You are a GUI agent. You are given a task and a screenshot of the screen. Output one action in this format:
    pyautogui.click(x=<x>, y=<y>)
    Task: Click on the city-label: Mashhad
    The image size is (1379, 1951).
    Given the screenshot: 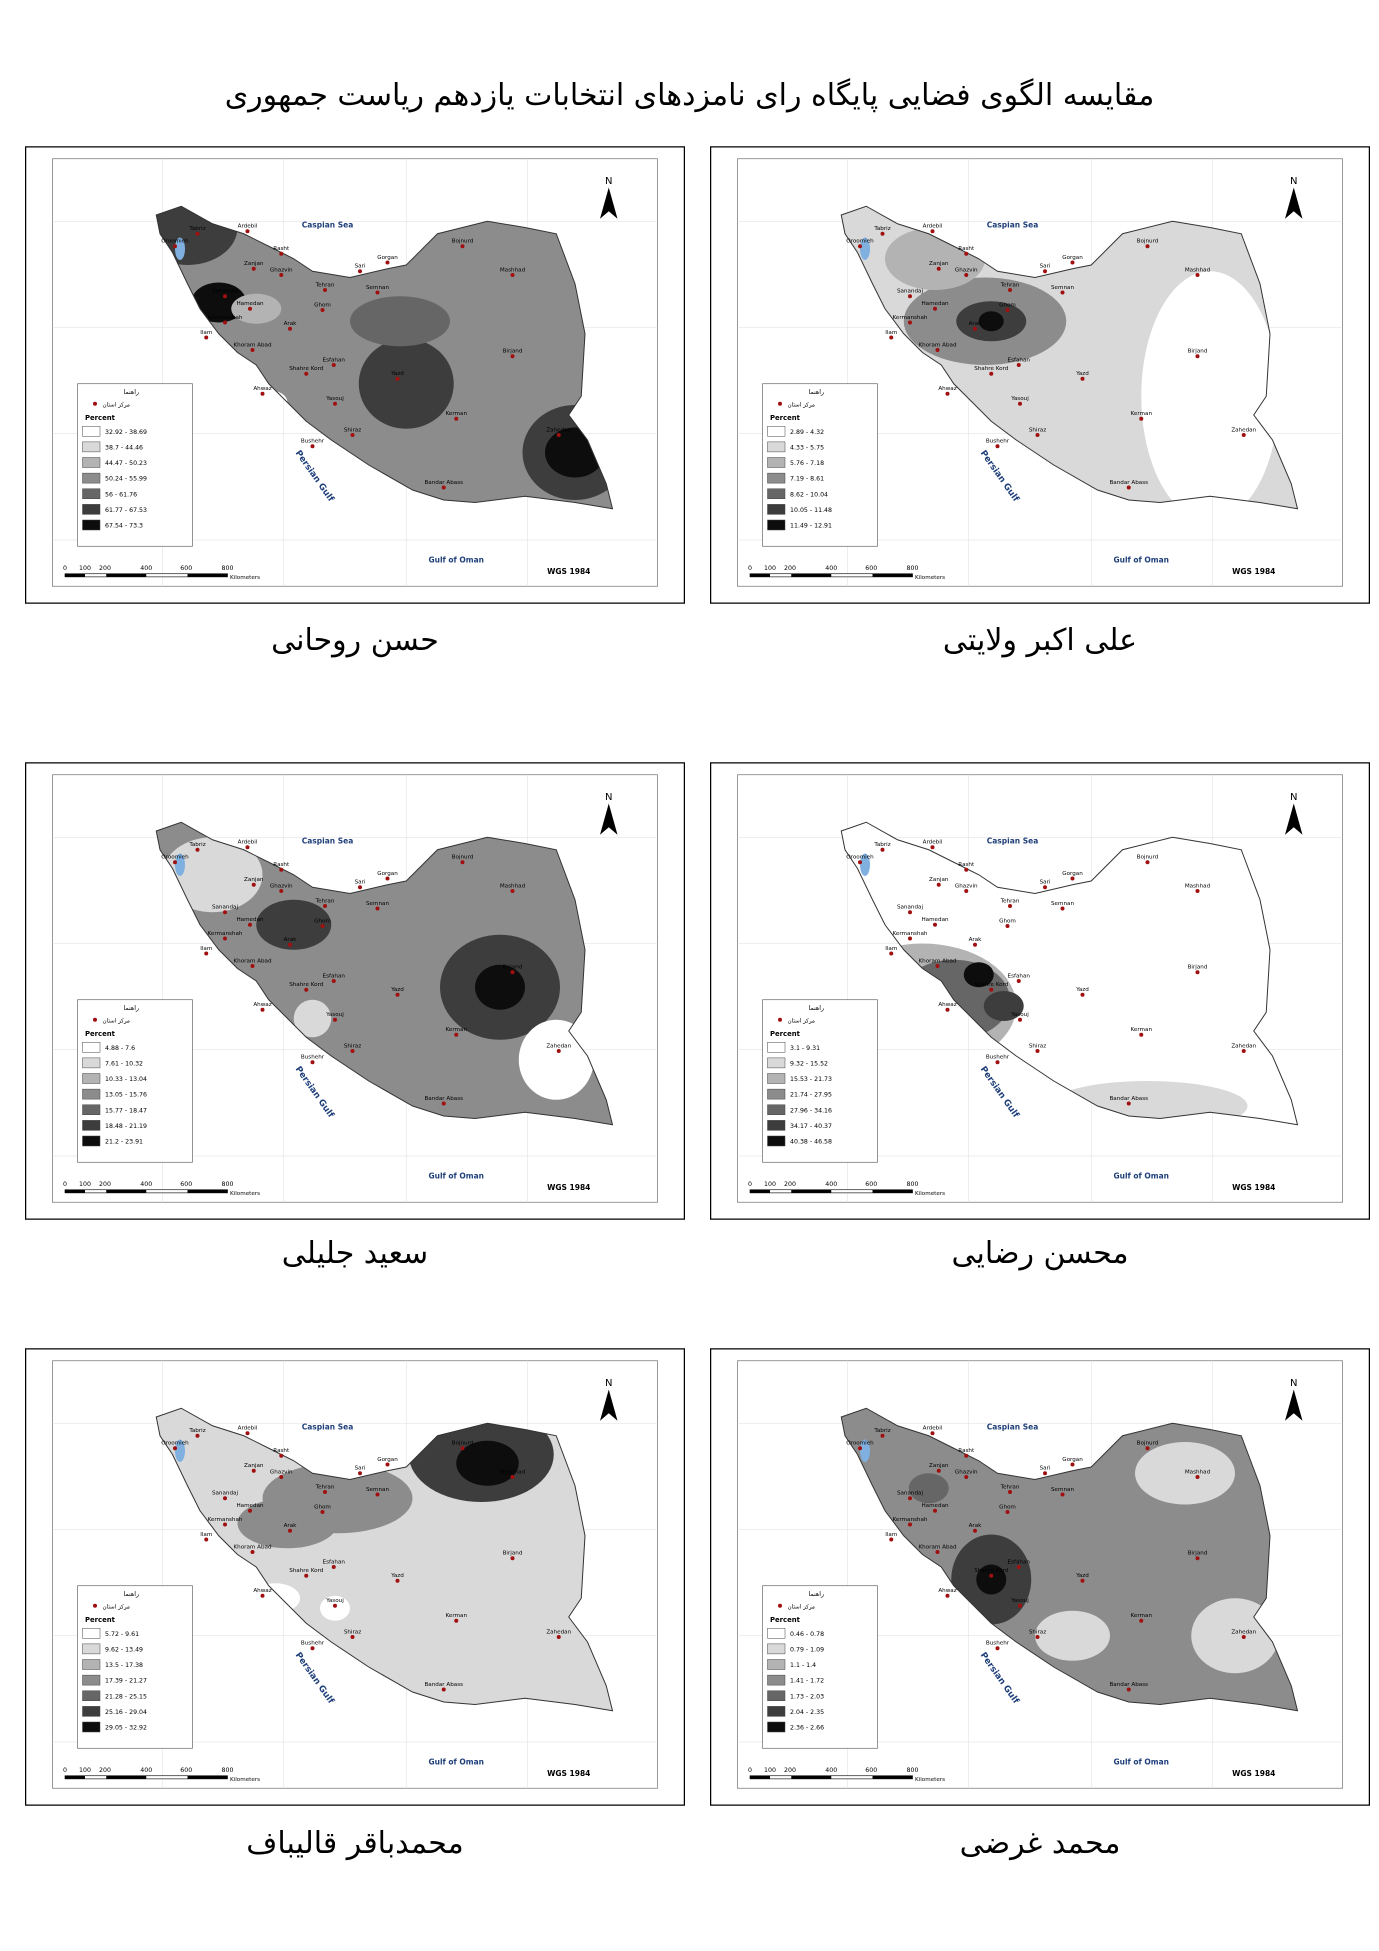 What is the action you would take?
    pyautogui.click(x=513, y=886)
    